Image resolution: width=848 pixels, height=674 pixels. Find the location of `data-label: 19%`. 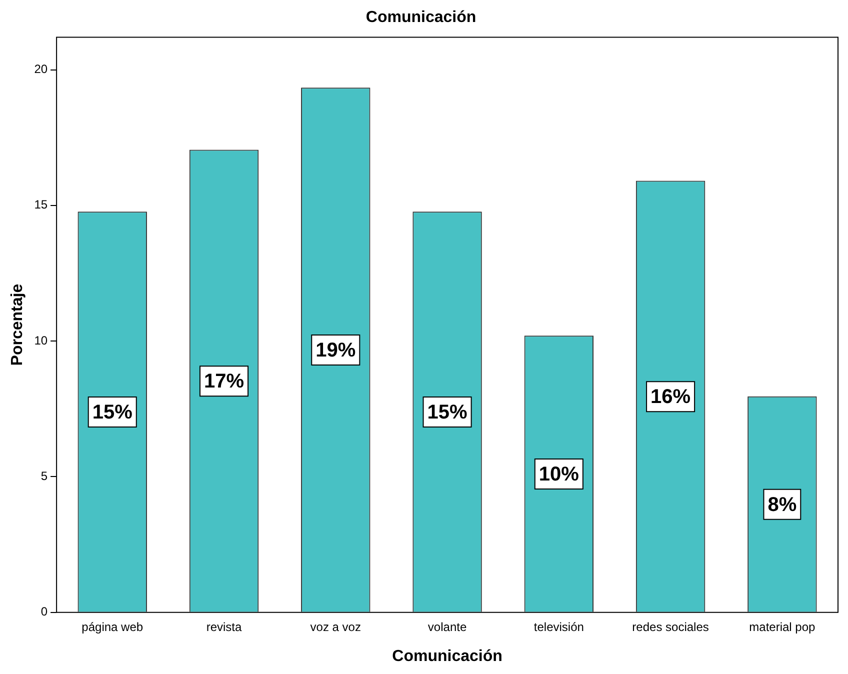

data-label: 19% is located at coordinates (336, 351).